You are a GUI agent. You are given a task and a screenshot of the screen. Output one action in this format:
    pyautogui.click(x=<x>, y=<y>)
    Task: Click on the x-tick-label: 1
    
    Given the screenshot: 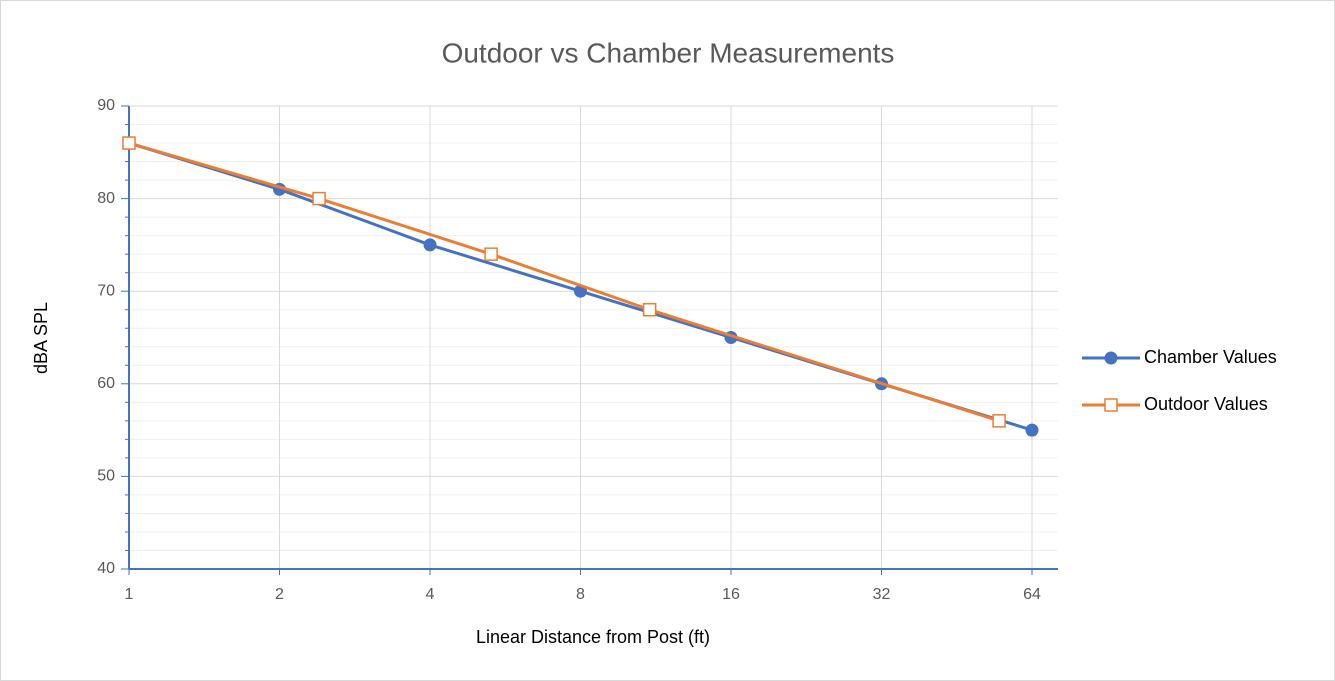 What is the action you would take?
    pyautogui.click(x=129, y=594)
    